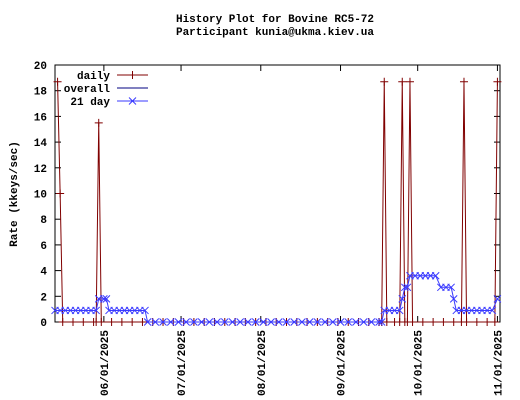 Image resolution: width=520 pixels, height=400 pixels. Describe the element at coordinates (499, 363) in the screenshot. I see `x-tick-label: 11/01/2025` at that location.